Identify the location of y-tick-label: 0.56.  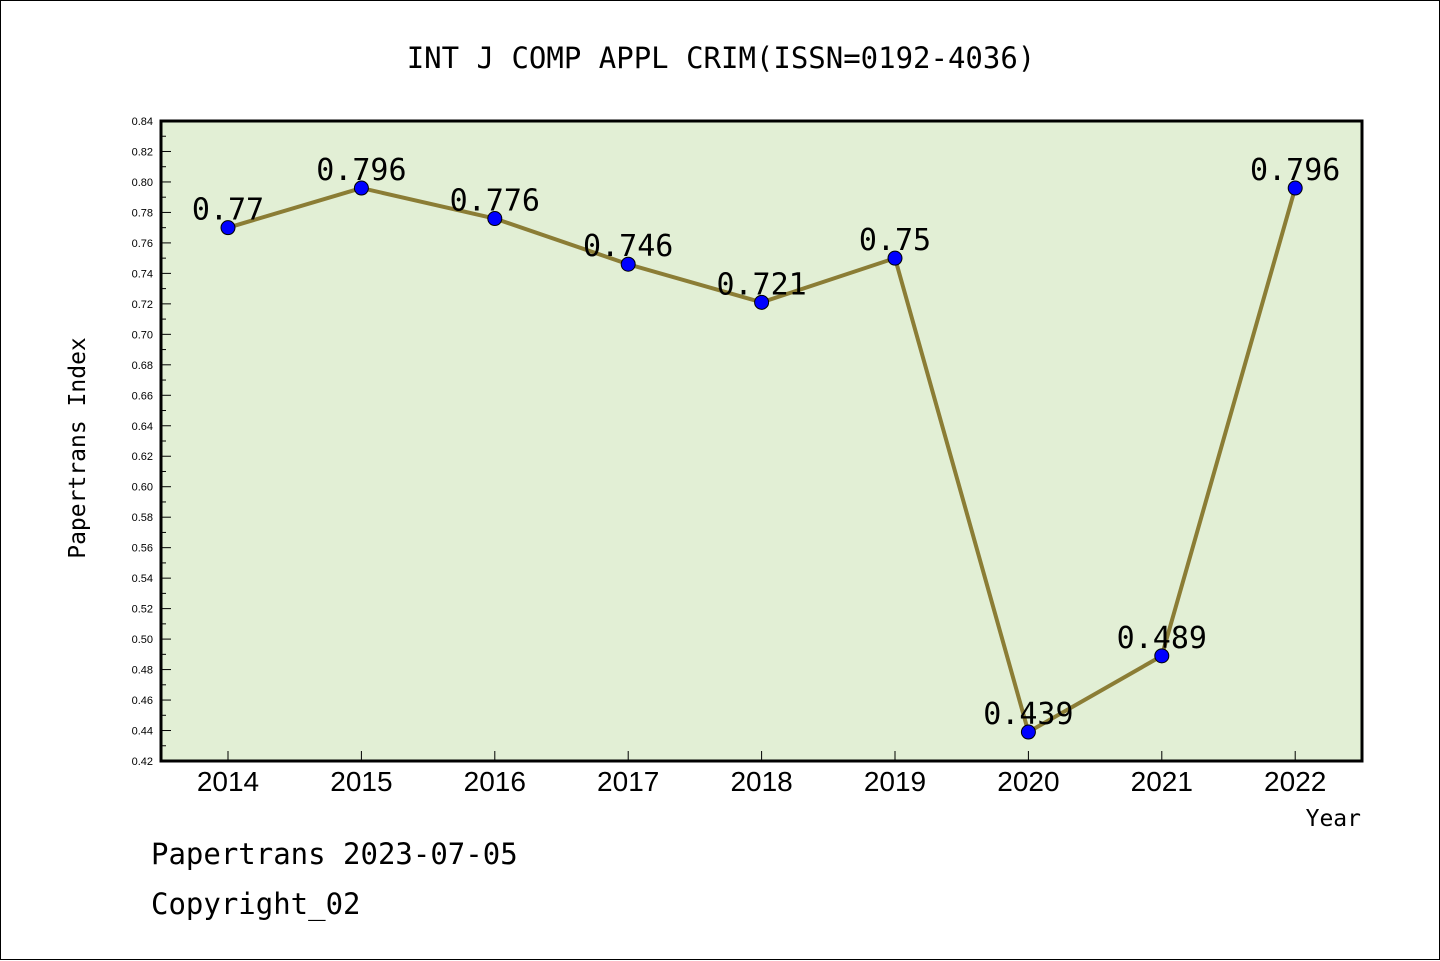
(142, 549).